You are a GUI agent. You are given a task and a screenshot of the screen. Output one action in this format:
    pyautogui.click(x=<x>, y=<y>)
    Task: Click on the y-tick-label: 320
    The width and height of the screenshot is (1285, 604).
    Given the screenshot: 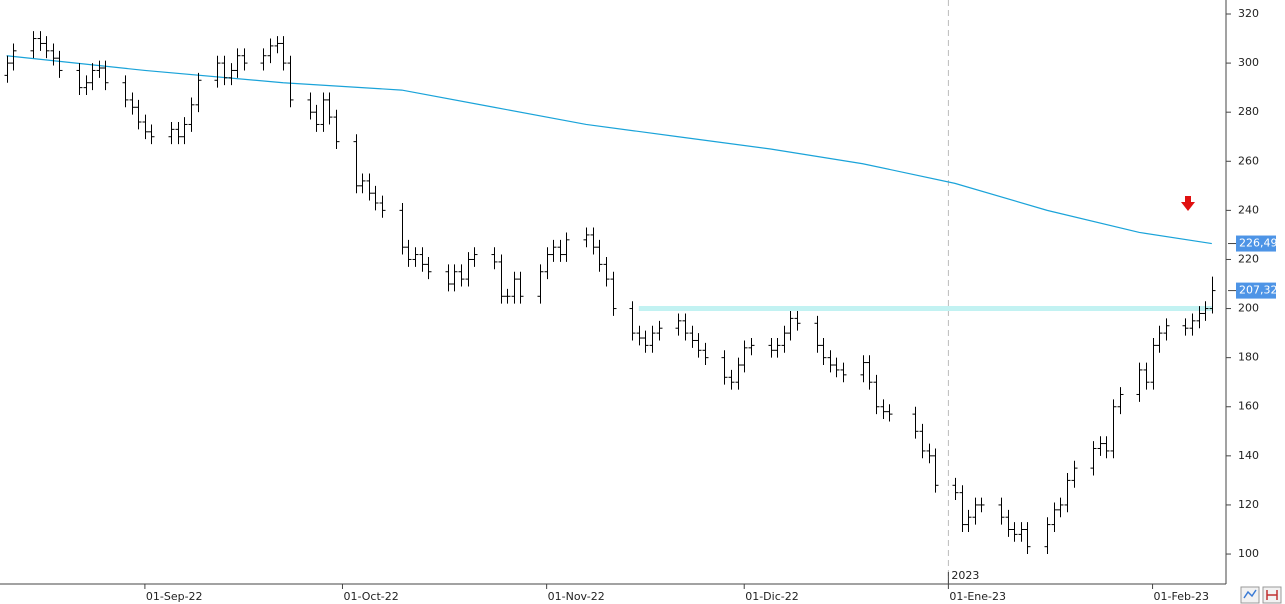 What is the action you would take?
    pyautogui.click(x=1248, y=13)
    